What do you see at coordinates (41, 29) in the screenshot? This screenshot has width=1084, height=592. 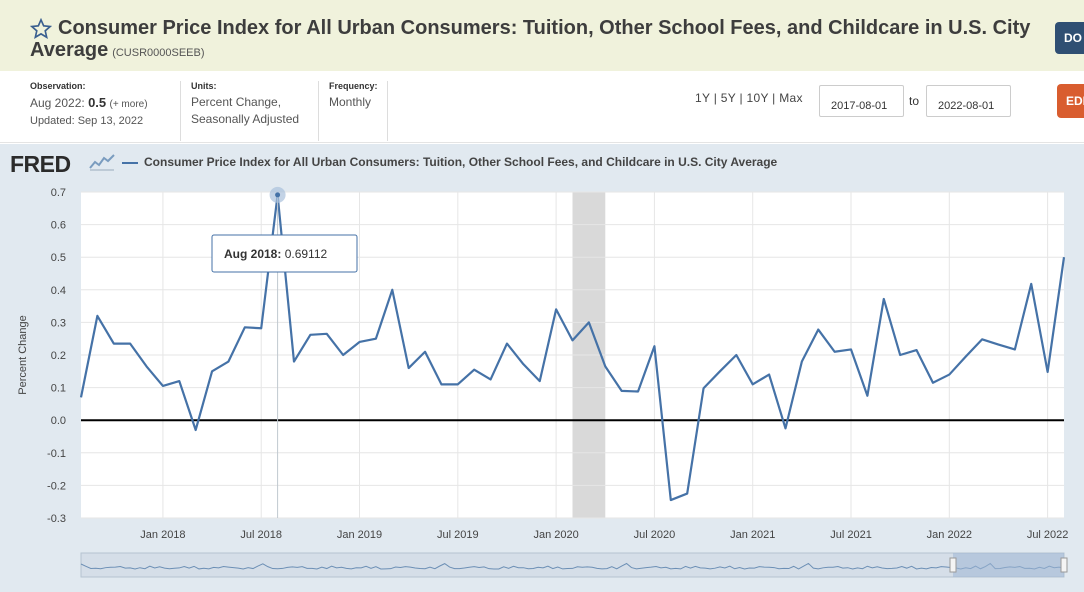 I see `star-icon` at bounding box center [41, 29].